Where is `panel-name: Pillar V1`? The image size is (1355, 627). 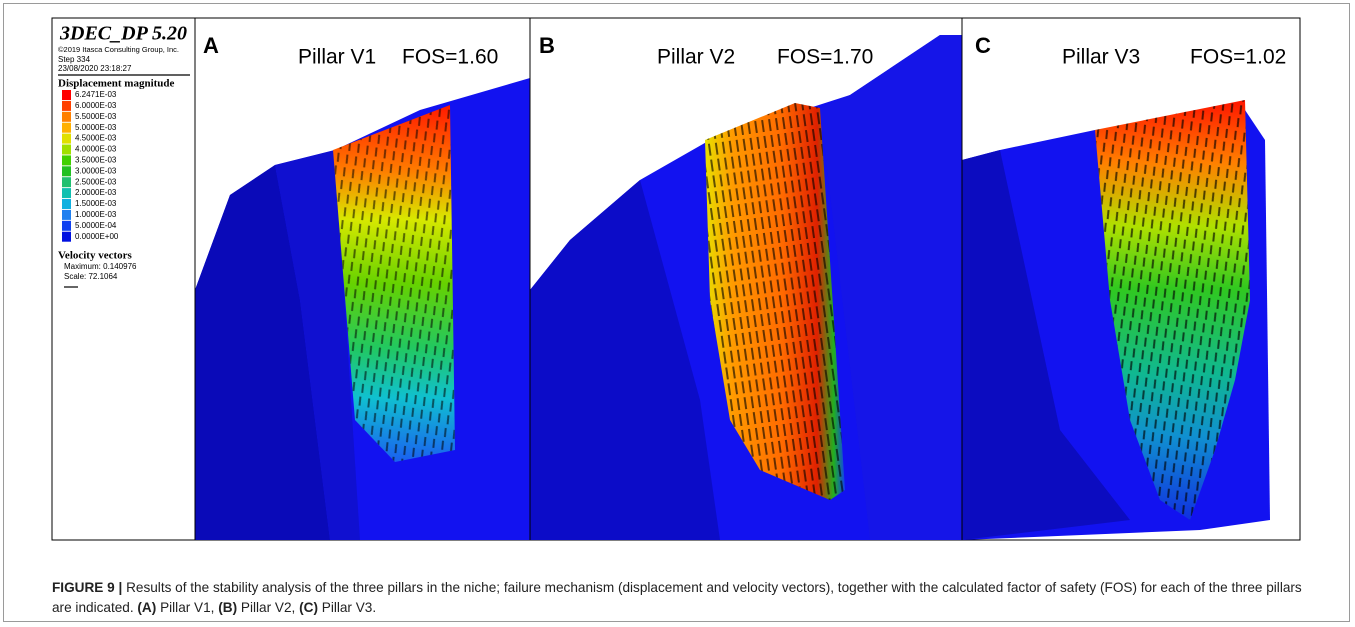
panel-name: Pillar V1 is located at coordinates (337, 57).